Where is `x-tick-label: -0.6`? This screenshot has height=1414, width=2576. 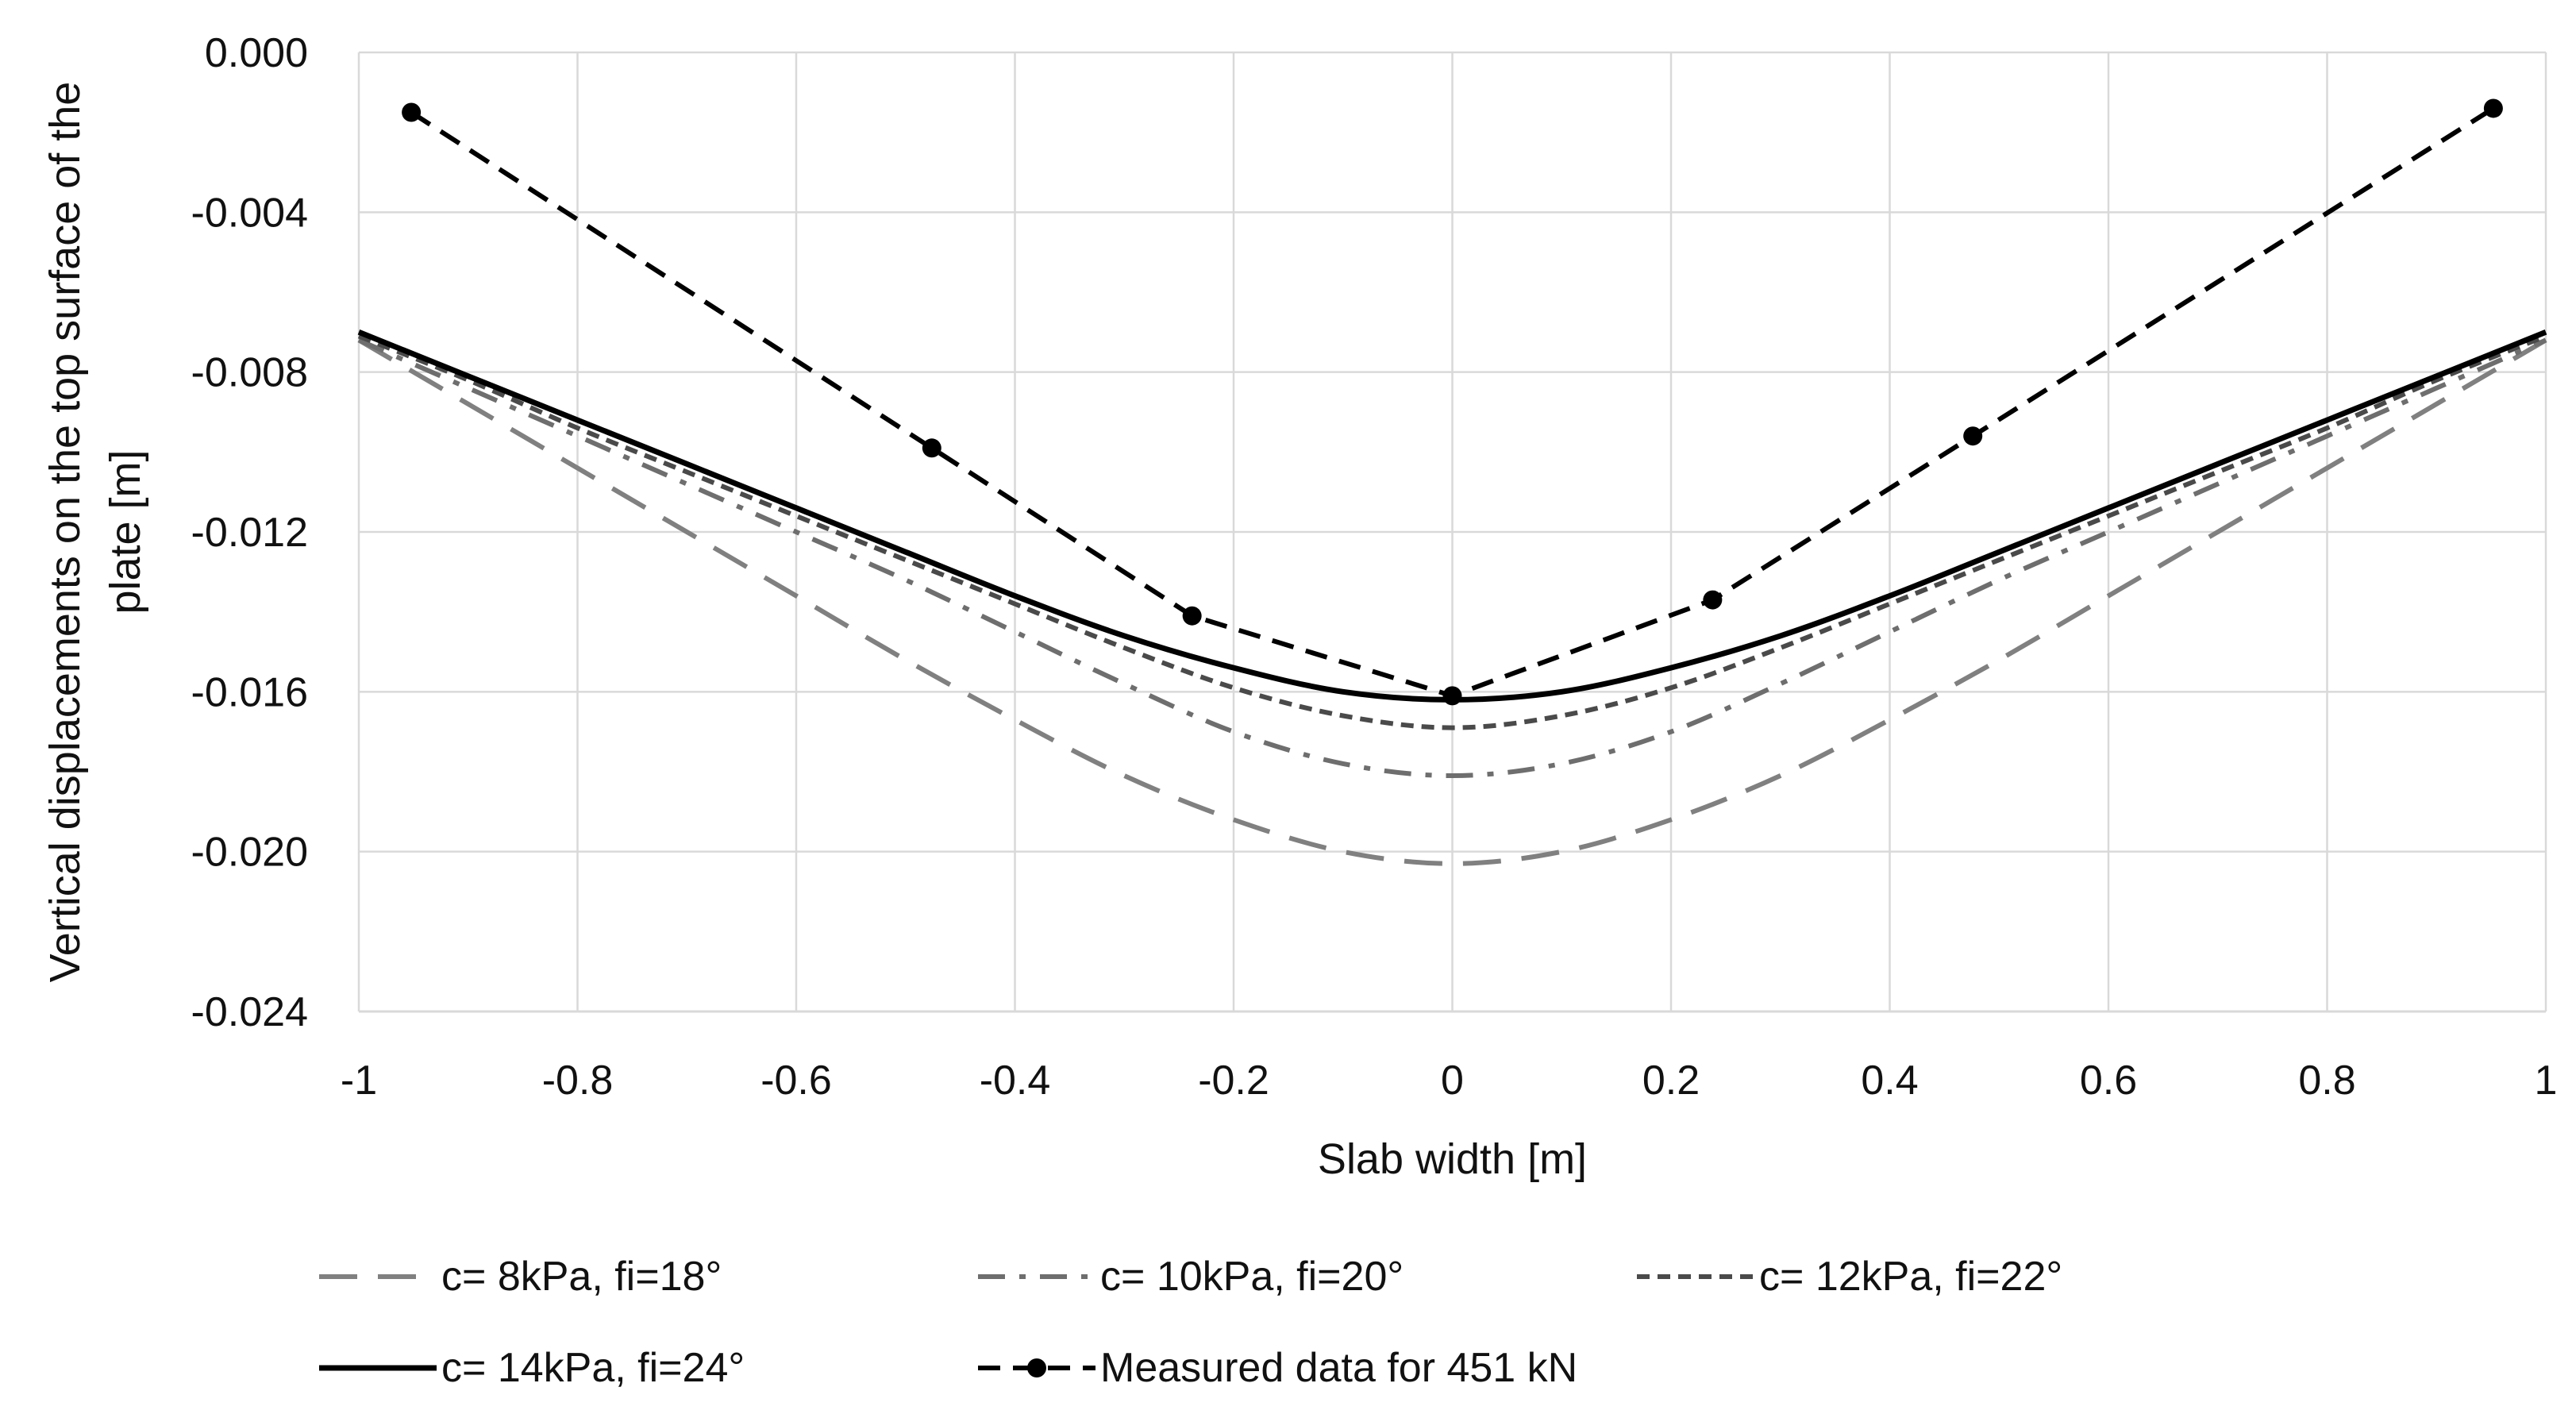
x-tick-label: -0.6 is located at coordinates (796, 1081).